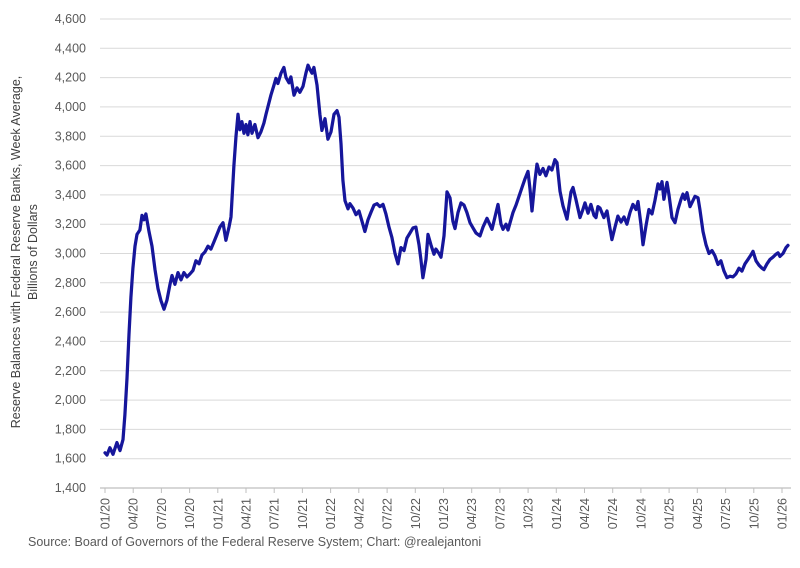 The height and width of the screenshot is (568, 800). I want to click on x-tick-label: 07/23, so click(500, 513).